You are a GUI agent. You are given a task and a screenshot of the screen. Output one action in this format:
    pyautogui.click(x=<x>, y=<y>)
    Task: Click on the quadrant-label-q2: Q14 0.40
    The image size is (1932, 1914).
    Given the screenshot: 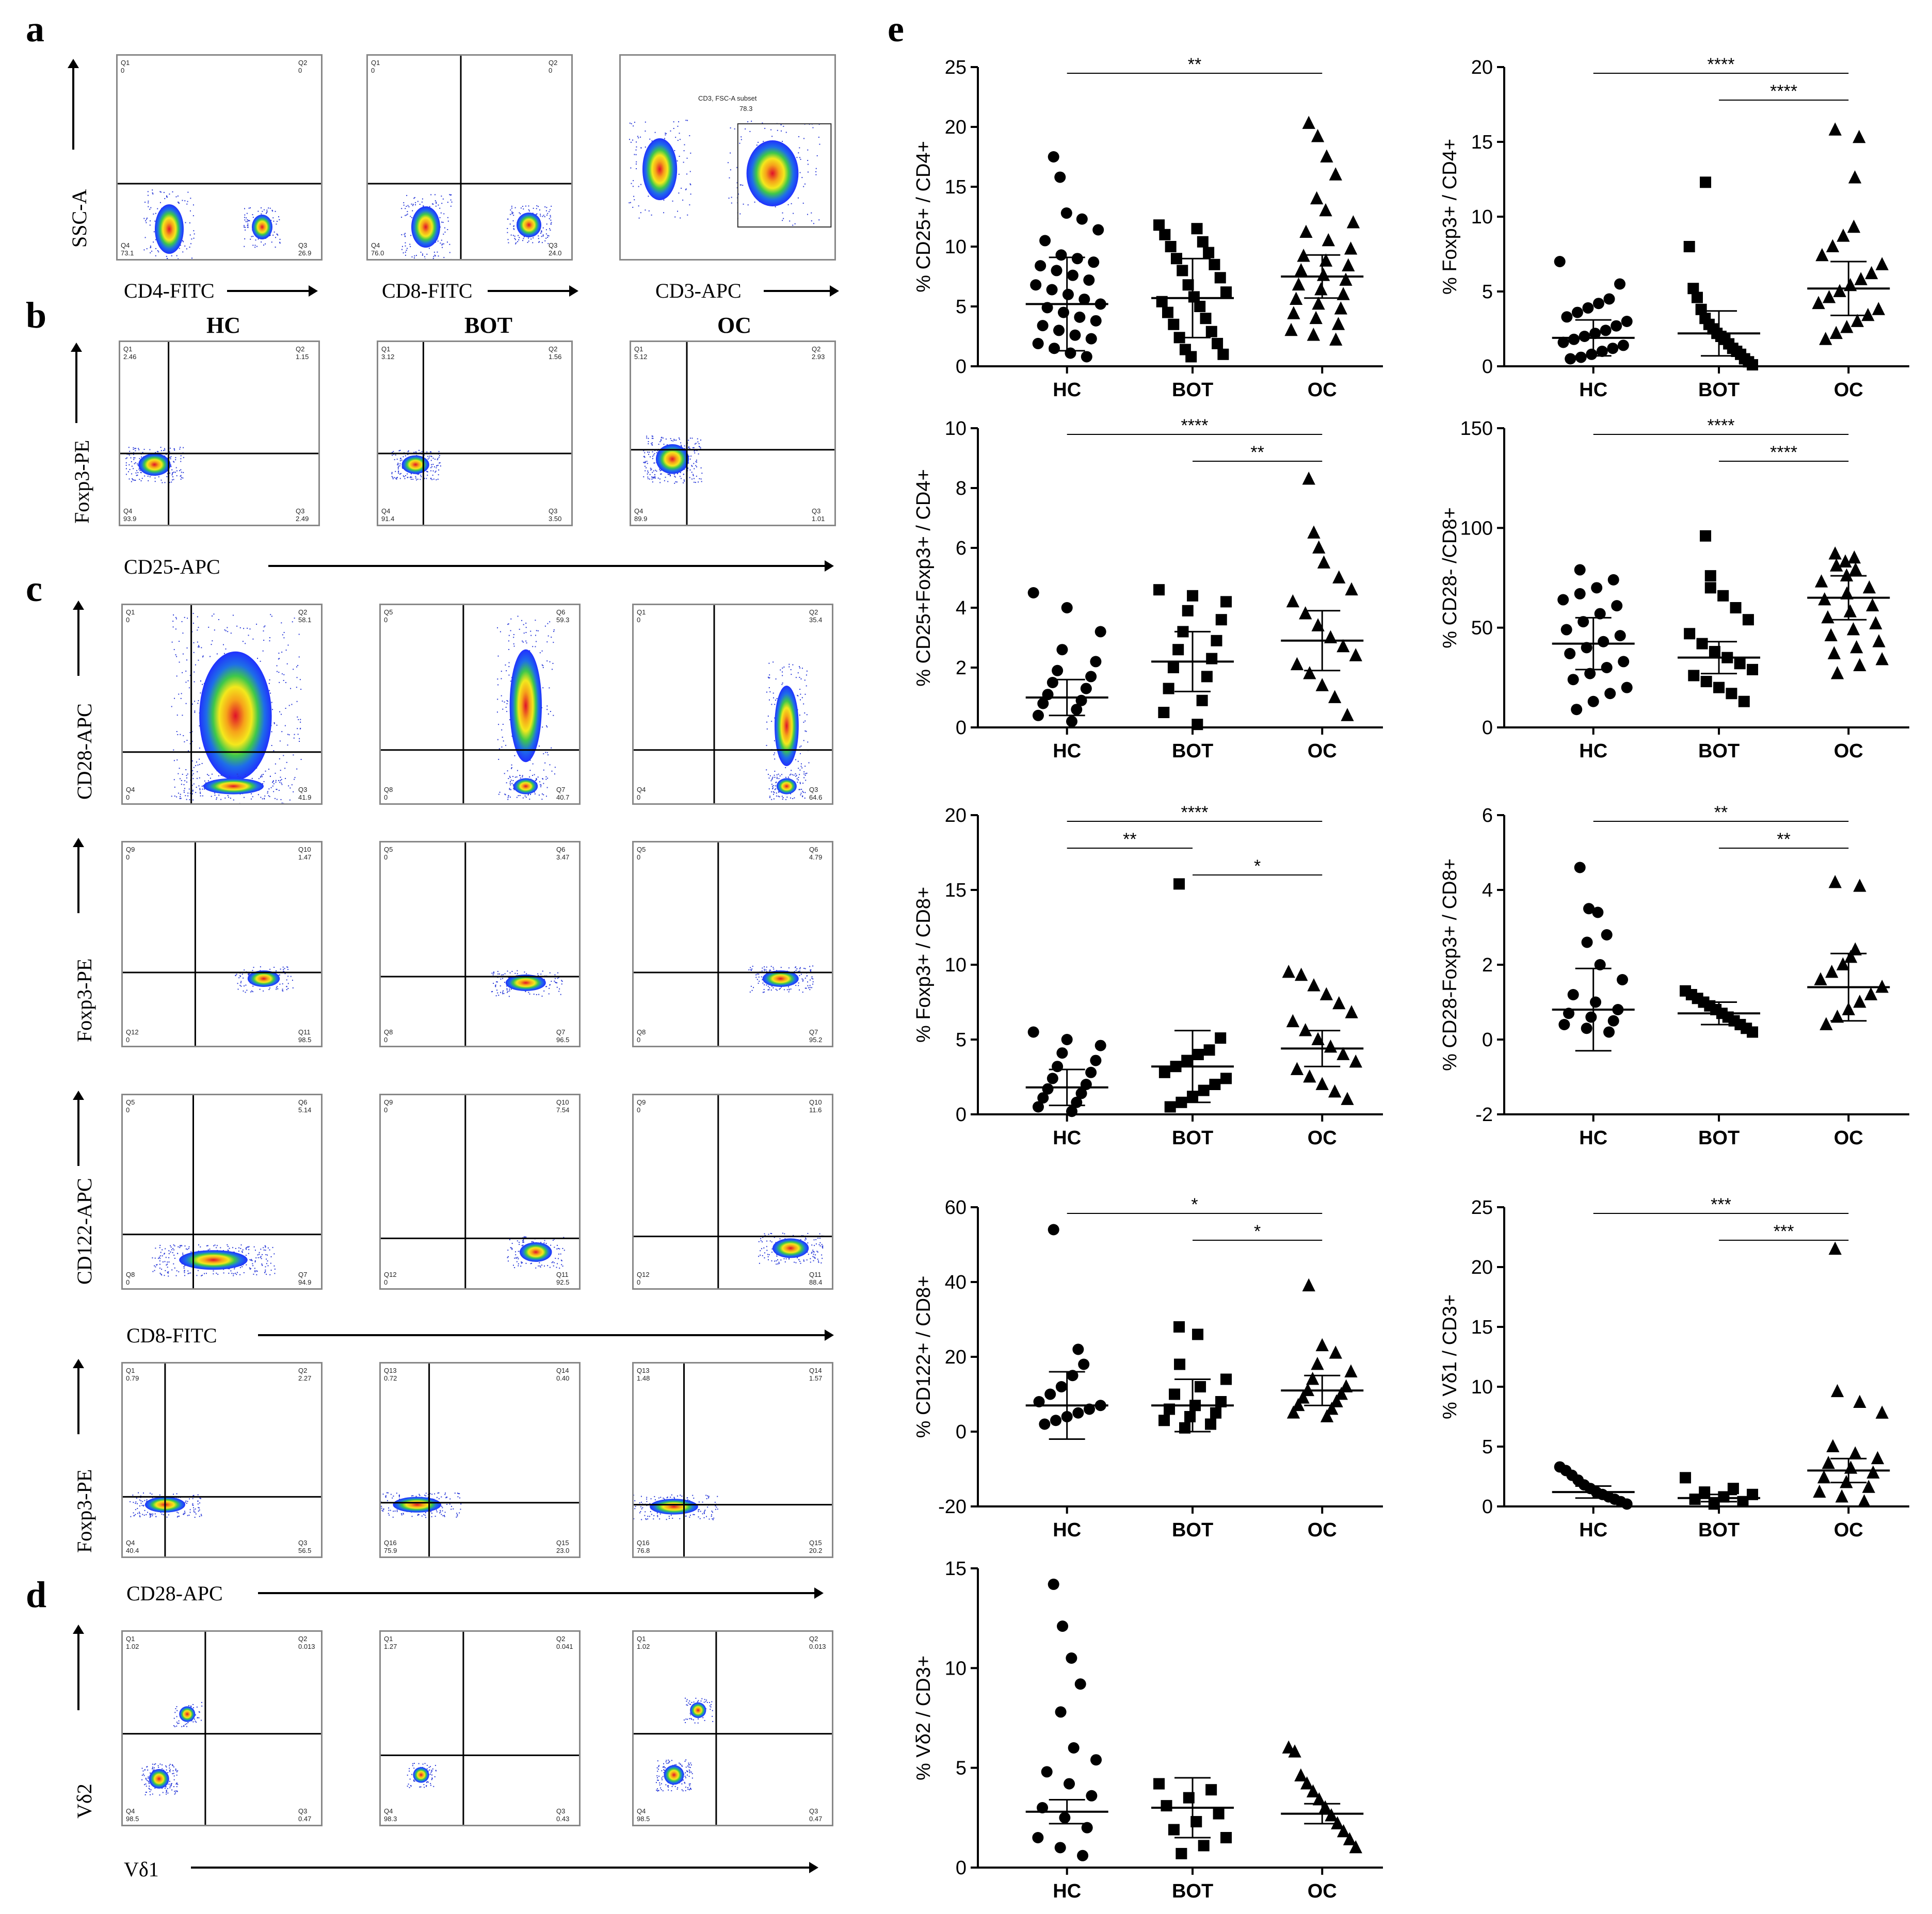 What is the action you would take?
    pyautogui.click(x=563, y=1375)
    